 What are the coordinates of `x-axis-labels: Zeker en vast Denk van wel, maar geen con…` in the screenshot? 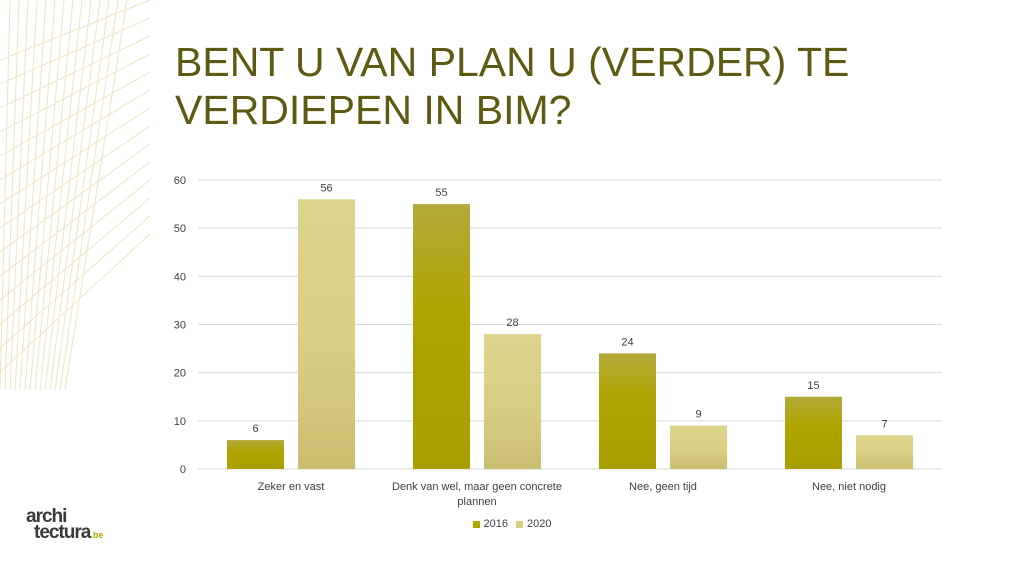 It's located at (572, 494).